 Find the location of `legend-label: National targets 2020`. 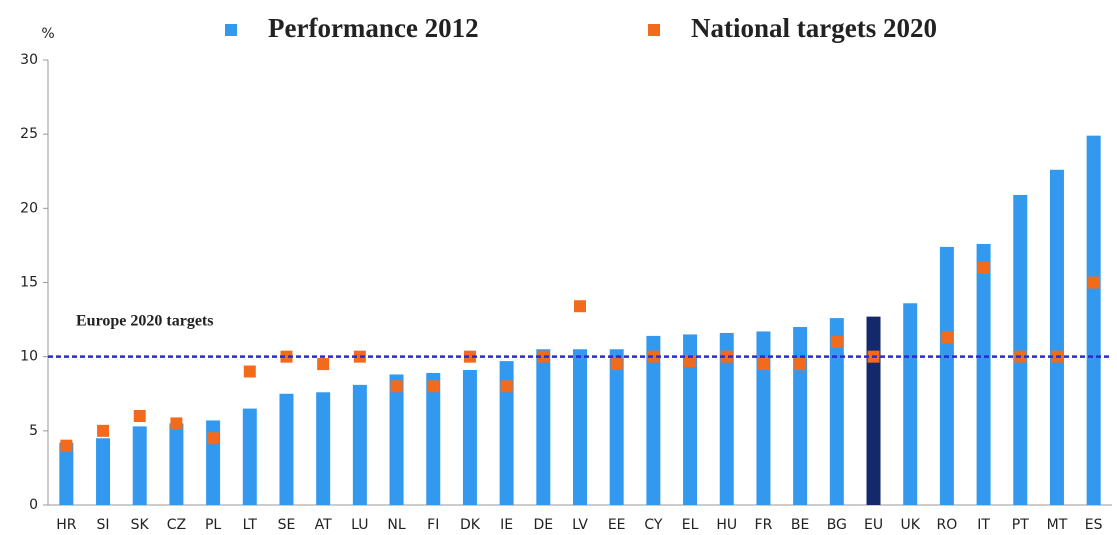

legend-label: National targets 2020 is located at coordinates (814, 28).